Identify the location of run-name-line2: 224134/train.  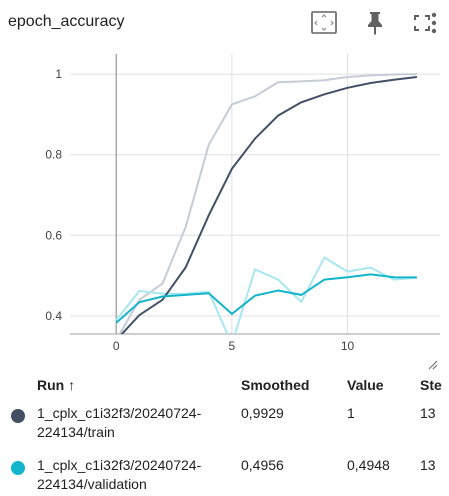
(76, 432).